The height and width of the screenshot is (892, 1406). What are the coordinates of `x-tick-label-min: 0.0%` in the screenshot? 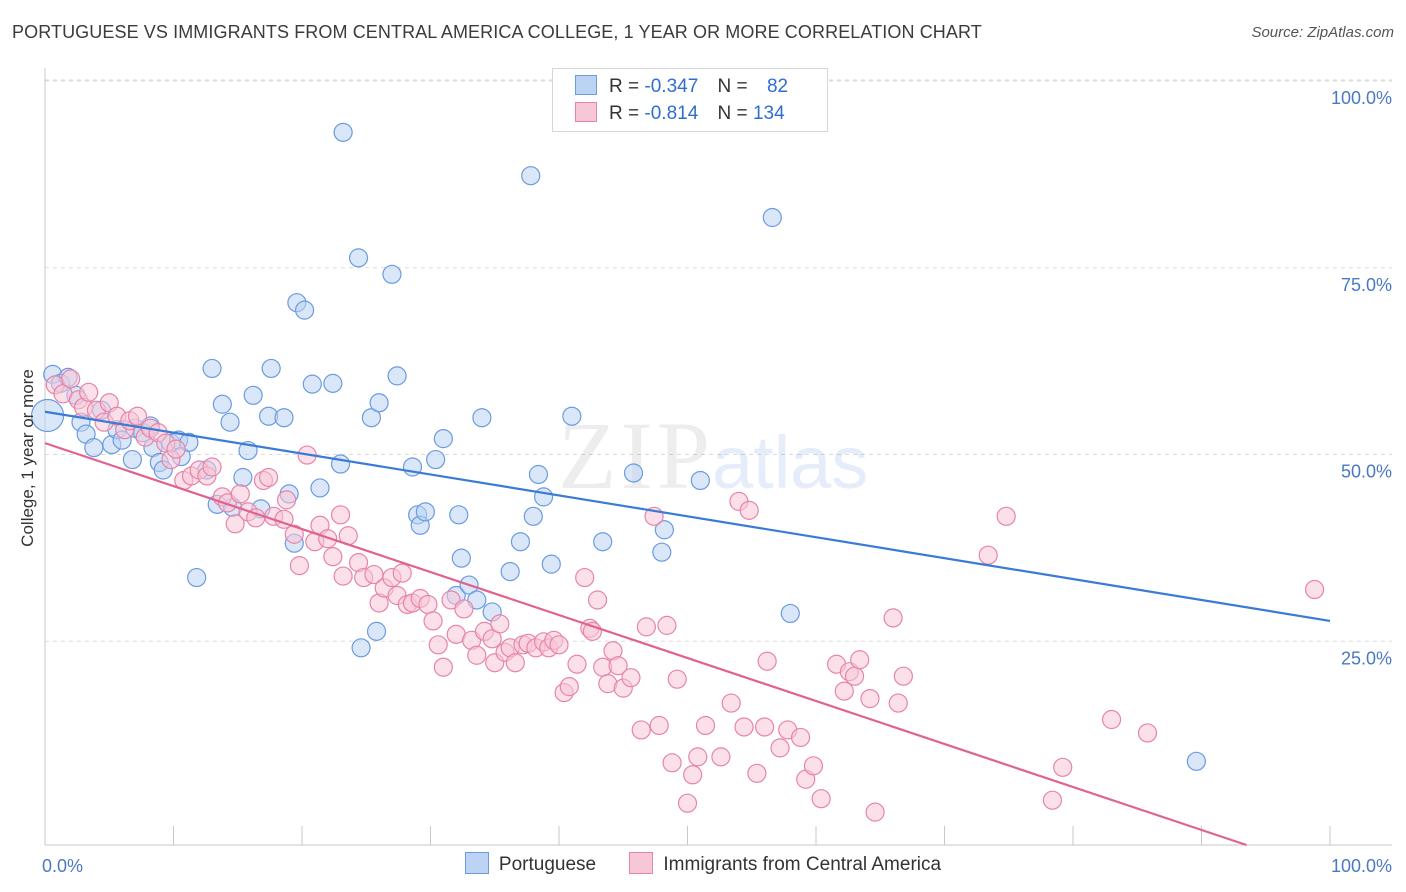 It's located at (62, 866).